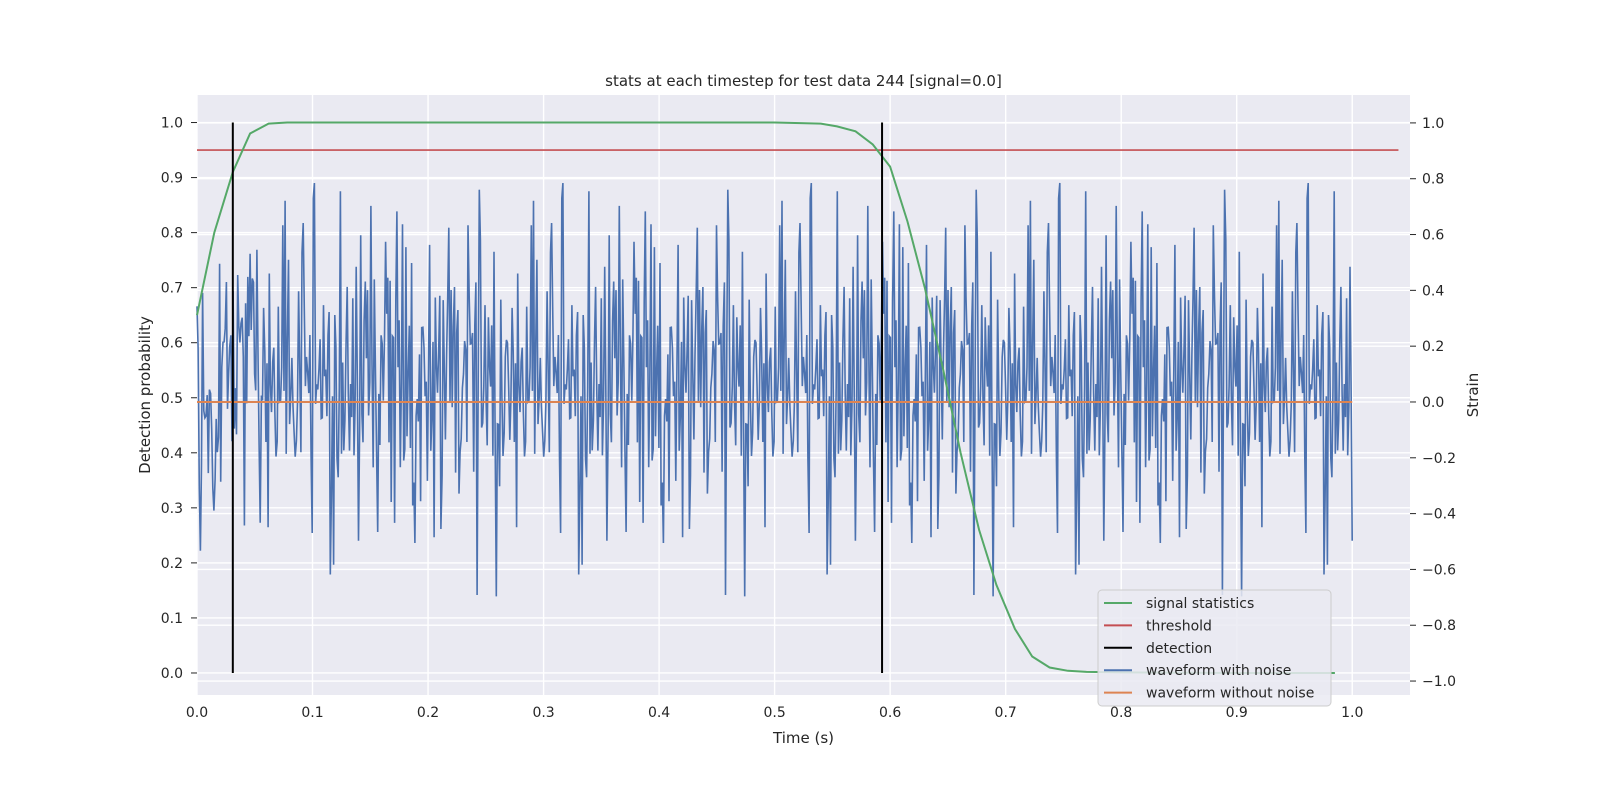 Image resolution: width=1600 pixels, height=800 pixels. I want to click on y-tick-label-right: 1.0, so click(1433, 124).